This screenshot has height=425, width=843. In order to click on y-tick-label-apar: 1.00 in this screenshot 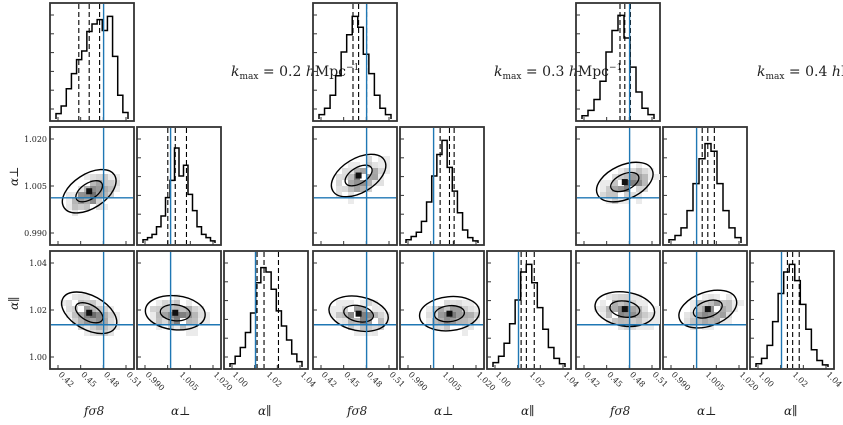, I will do `click(38, 357)`.